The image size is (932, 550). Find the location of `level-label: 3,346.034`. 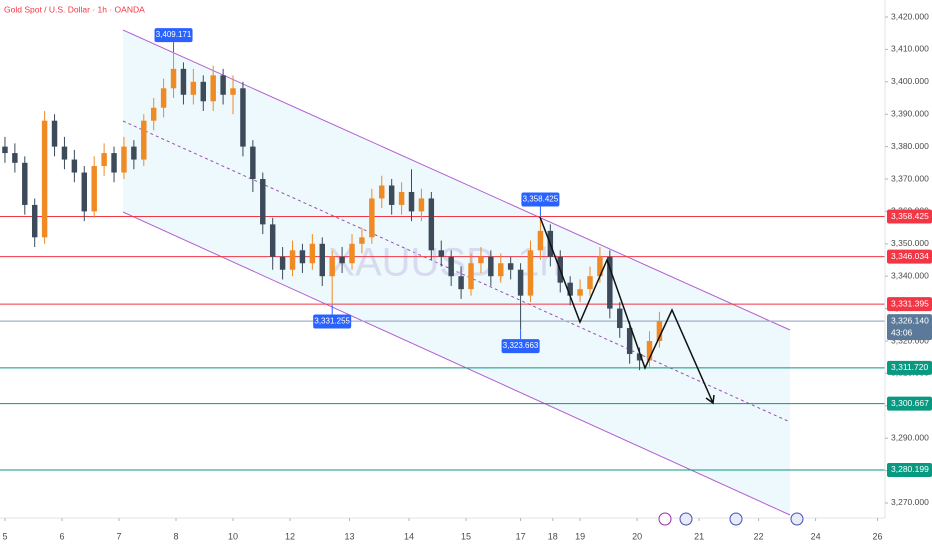

level-label: 3,346.034 is located at coordinates (910, 256).